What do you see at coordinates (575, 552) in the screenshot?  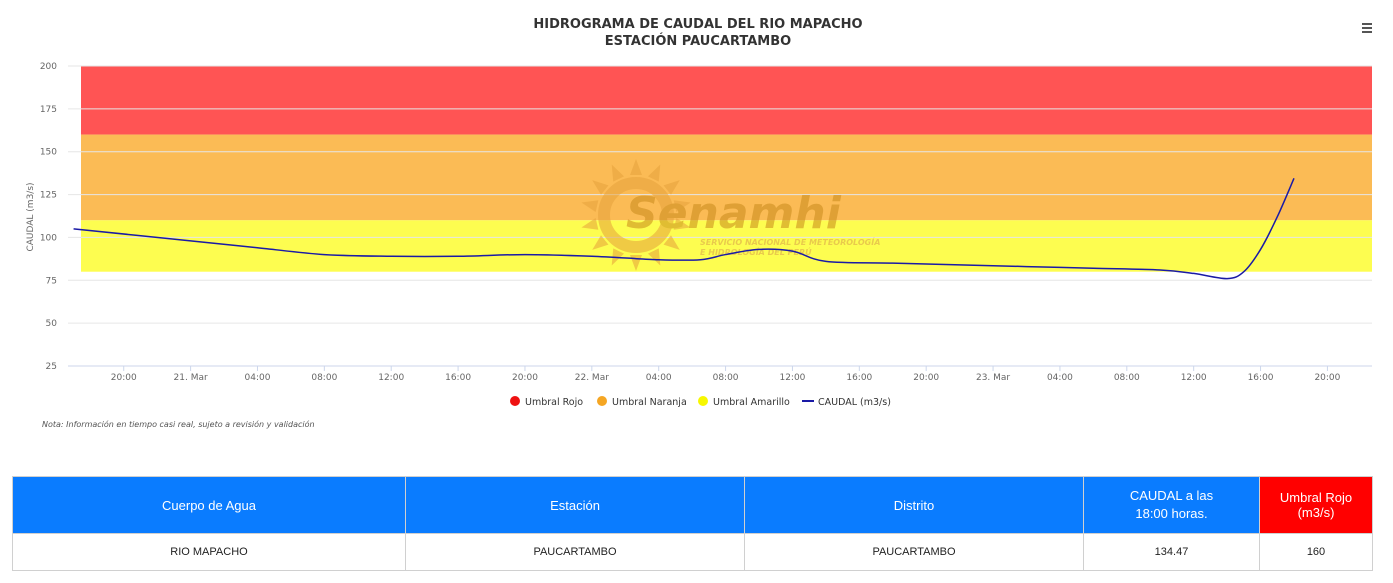 I see `cell-estacion: PAUCARTAMBO` at bounding box center [575, 552].